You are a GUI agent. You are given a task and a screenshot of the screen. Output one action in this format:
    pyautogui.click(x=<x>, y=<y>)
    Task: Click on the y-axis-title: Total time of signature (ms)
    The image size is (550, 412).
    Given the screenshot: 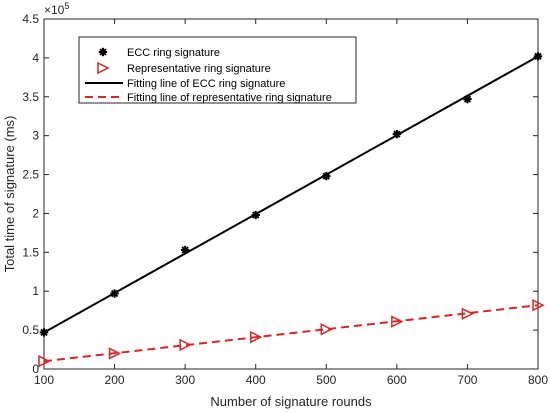 What is the action you would take?
    pyautogui.click(x=9, y=194)
    